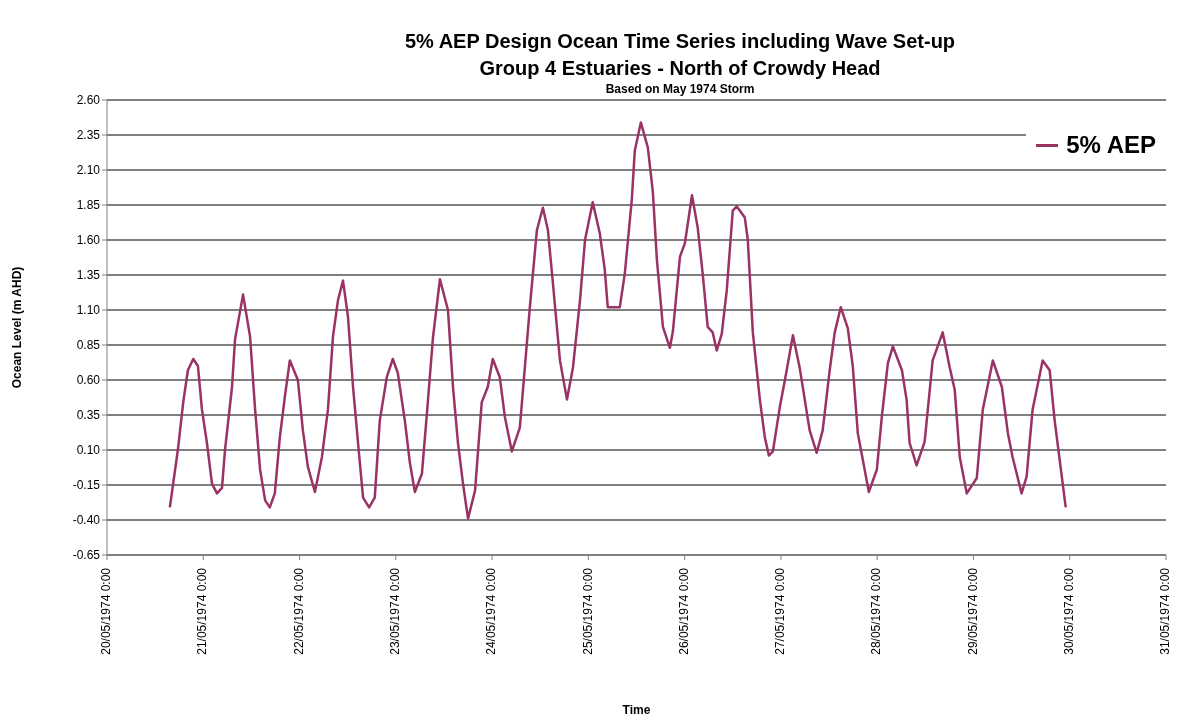 This screenshot has width=1198, height=722. What do you see at coordinates (88, 135) in the screenshot?
I see `y-tick-label: 2.35` at bounding box center [88, 135].